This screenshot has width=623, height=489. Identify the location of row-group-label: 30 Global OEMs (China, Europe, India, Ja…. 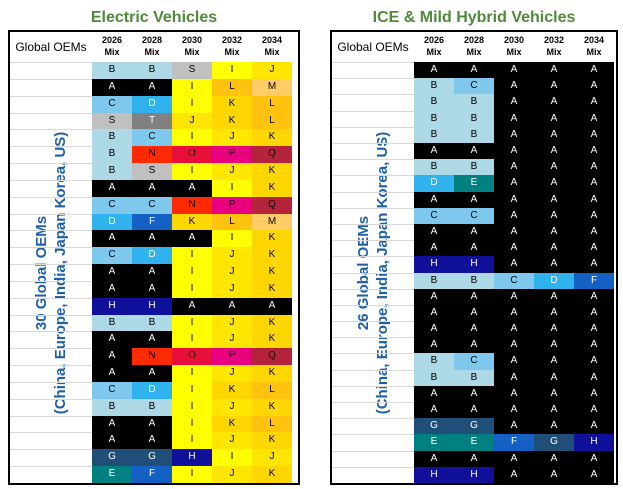
(51, 272).